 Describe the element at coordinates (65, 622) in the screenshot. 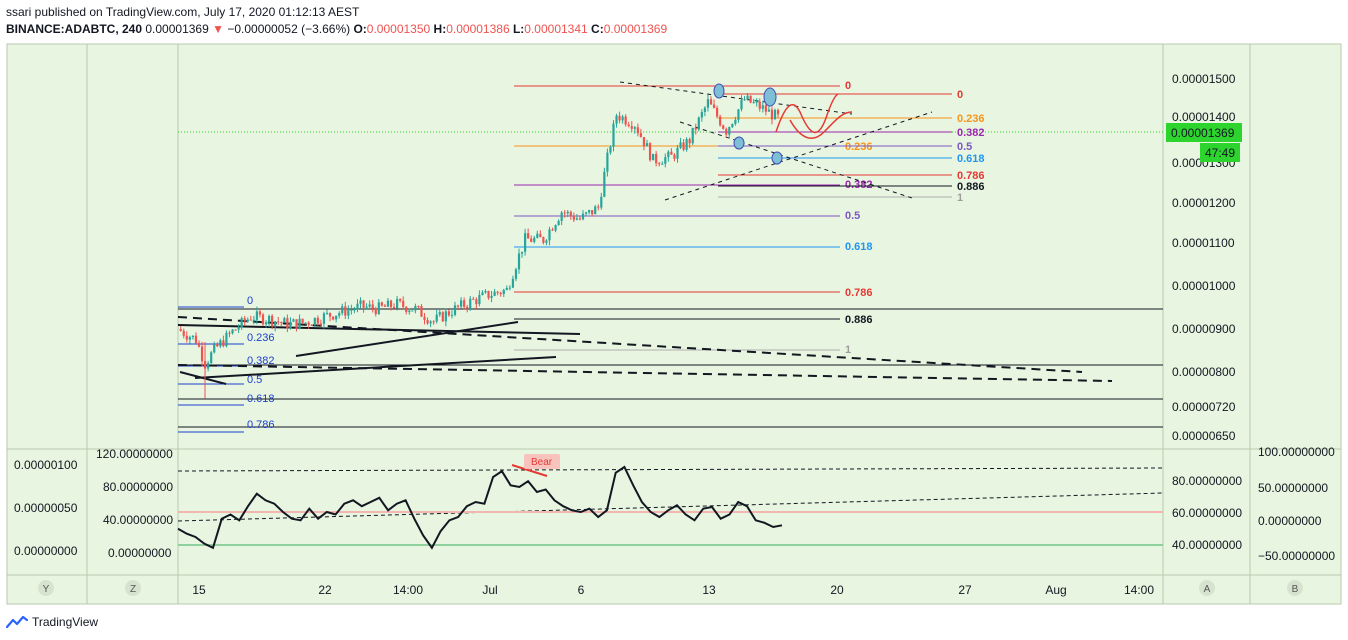

I see `brand-name: TradingView` at that location.